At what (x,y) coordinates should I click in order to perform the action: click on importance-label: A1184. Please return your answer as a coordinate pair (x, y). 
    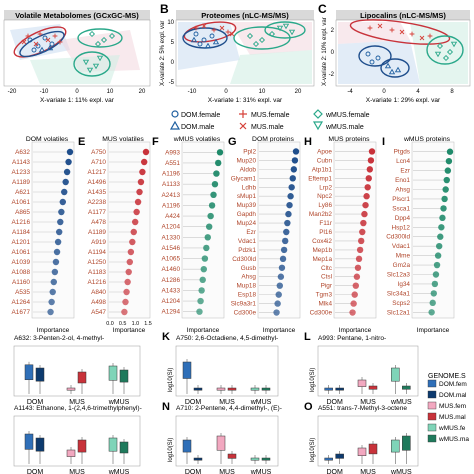
    Looking at the image, I should click on (21, 232).